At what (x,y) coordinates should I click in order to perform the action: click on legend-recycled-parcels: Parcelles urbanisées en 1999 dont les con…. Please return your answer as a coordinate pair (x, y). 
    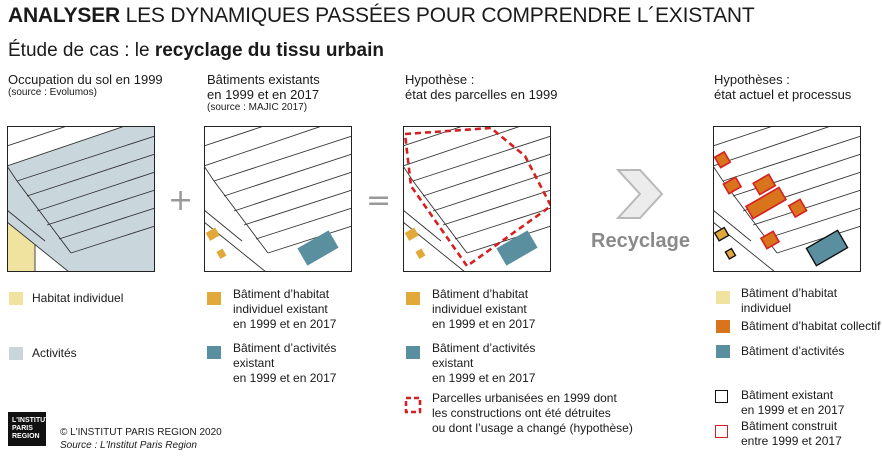
    Looking at the image, I should click on (532, 413).